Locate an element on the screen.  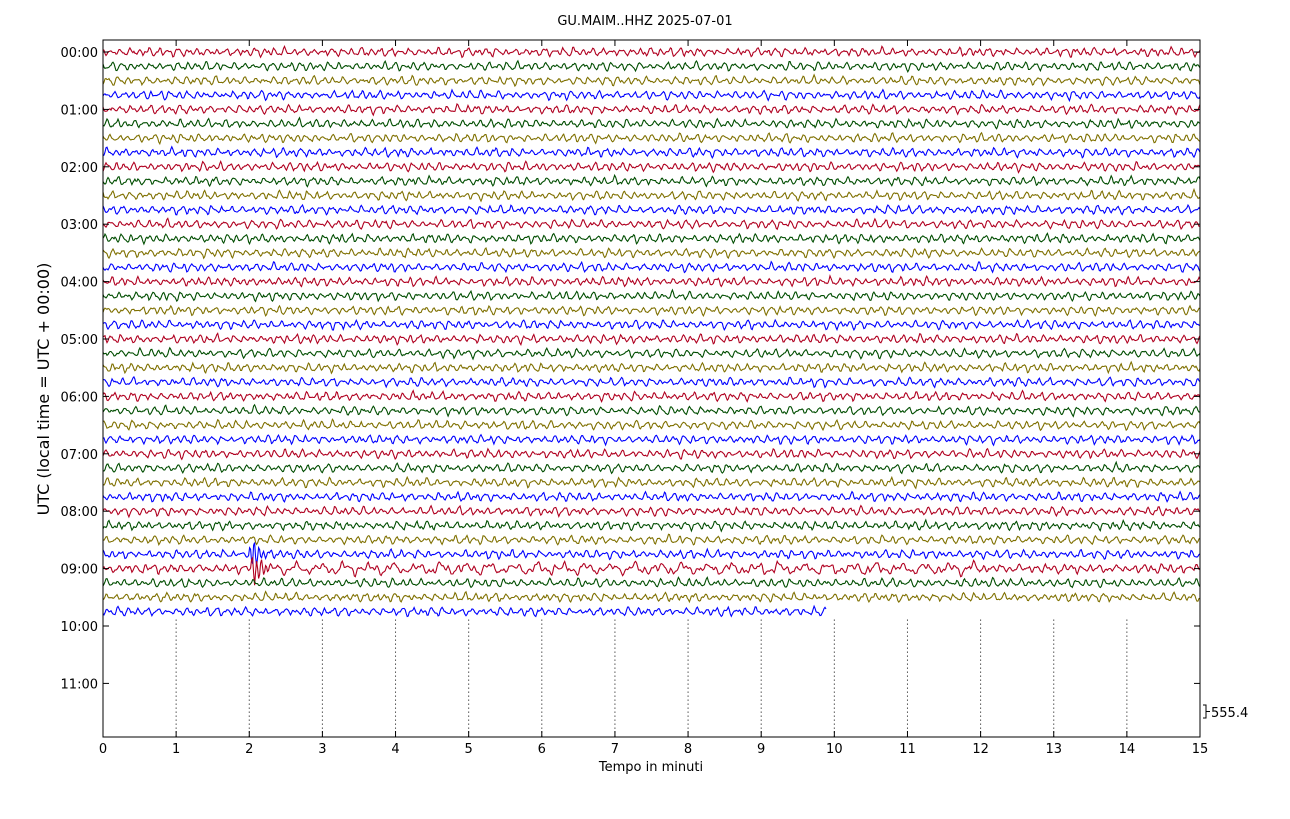
seismic-trace-04:45 is located at coordinates (651, 325).